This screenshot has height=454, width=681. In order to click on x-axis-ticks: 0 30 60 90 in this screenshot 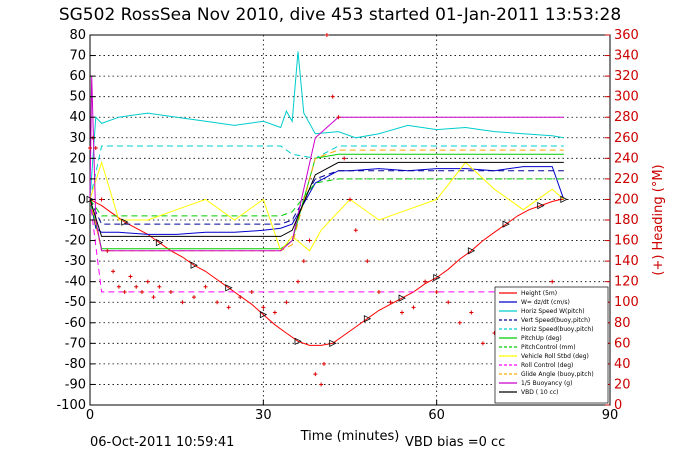, I will do `click(352, 411)`.